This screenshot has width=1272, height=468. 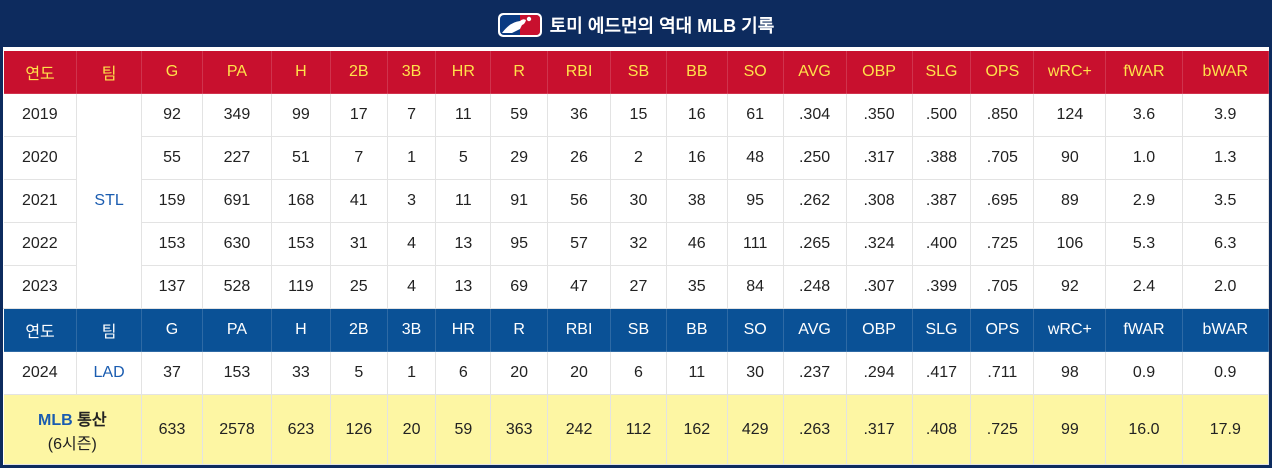 What do you see at coordinates (579, 244) in the screenshot?
I see `stat-cell: 57` at bounding box center [579, 244].